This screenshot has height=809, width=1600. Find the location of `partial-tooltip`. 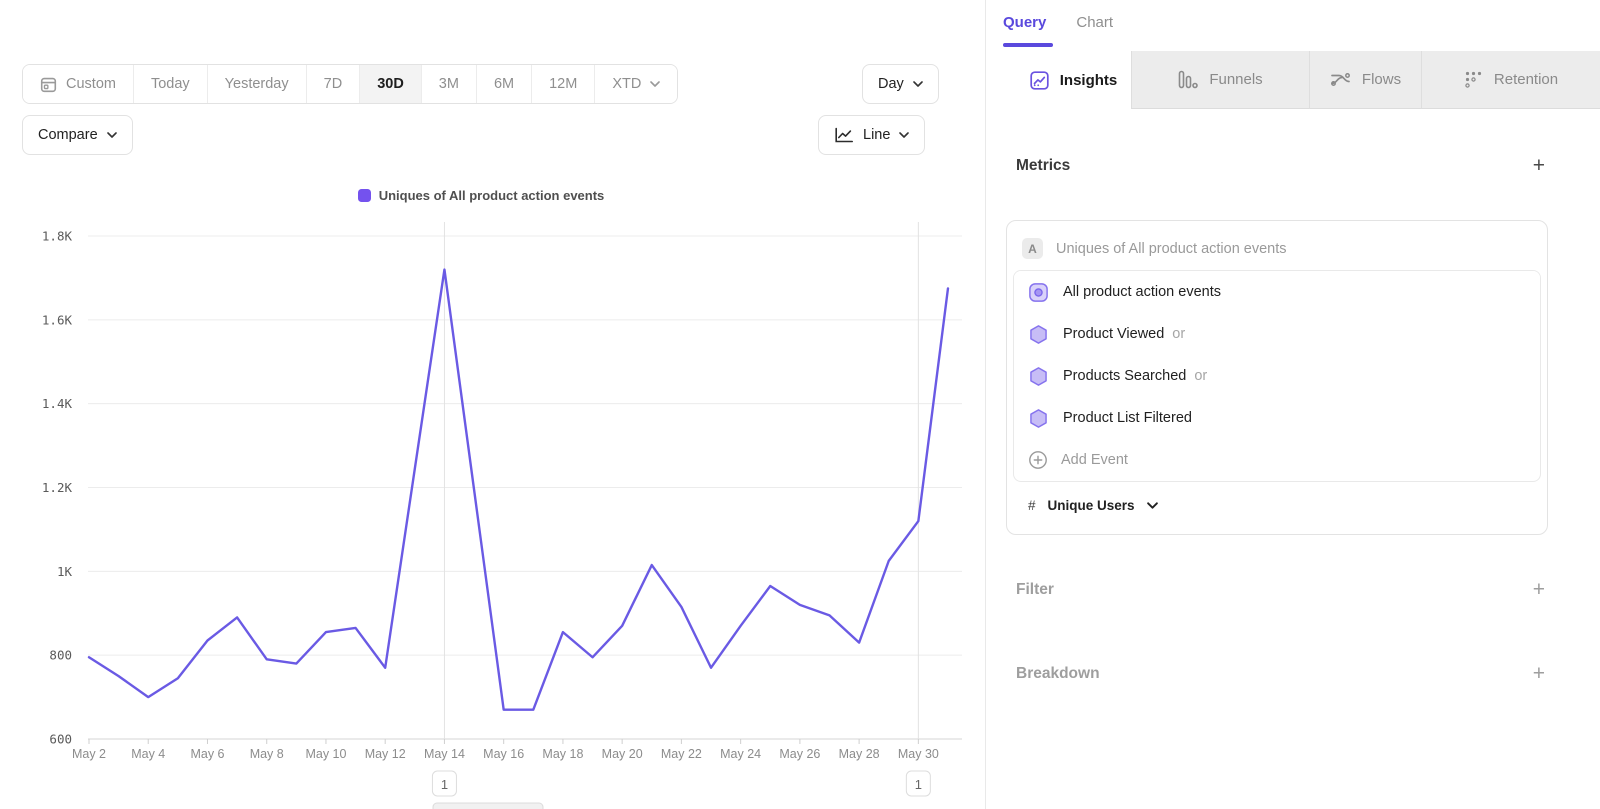

partial-tooltip is located at coordinates (488, 805).